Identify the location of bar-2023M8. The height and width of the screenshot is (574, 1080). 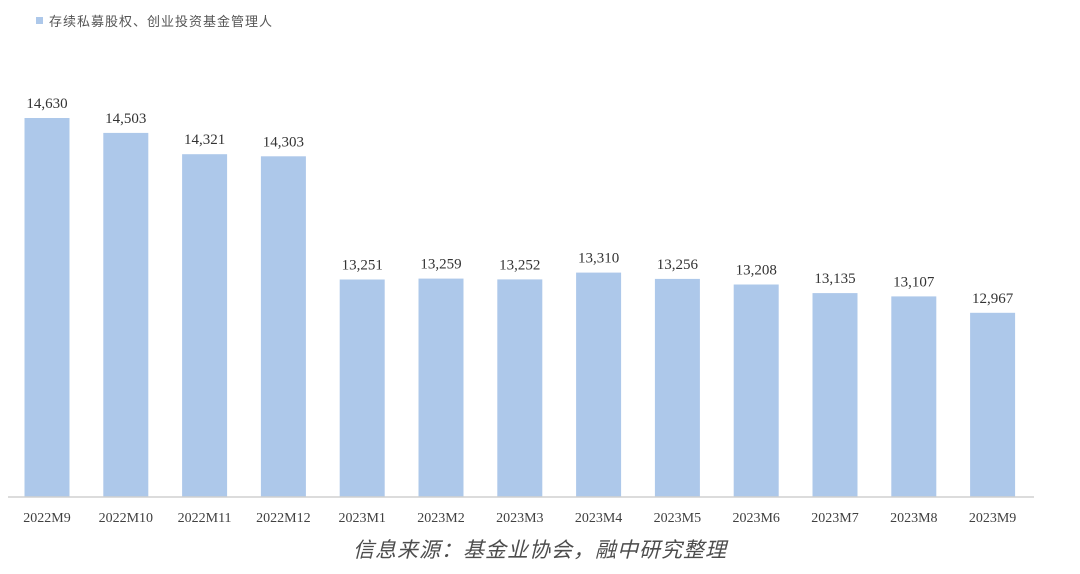
(914, 396).